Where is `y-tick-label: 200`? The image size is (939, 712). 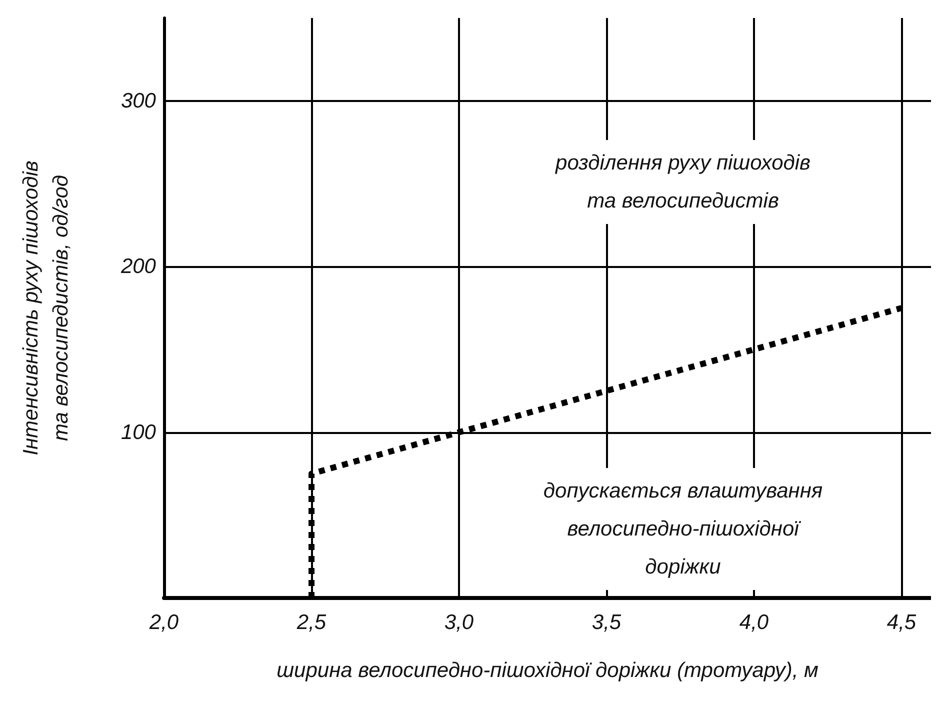 y-tick-label: 200 is located at coordinates (138, 266).